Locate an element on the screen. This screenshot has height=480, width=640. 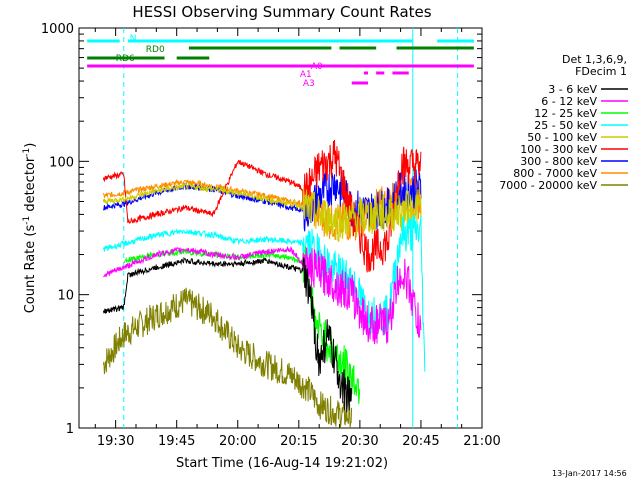
flag-label: A1 is located at coordinates (306, 75).